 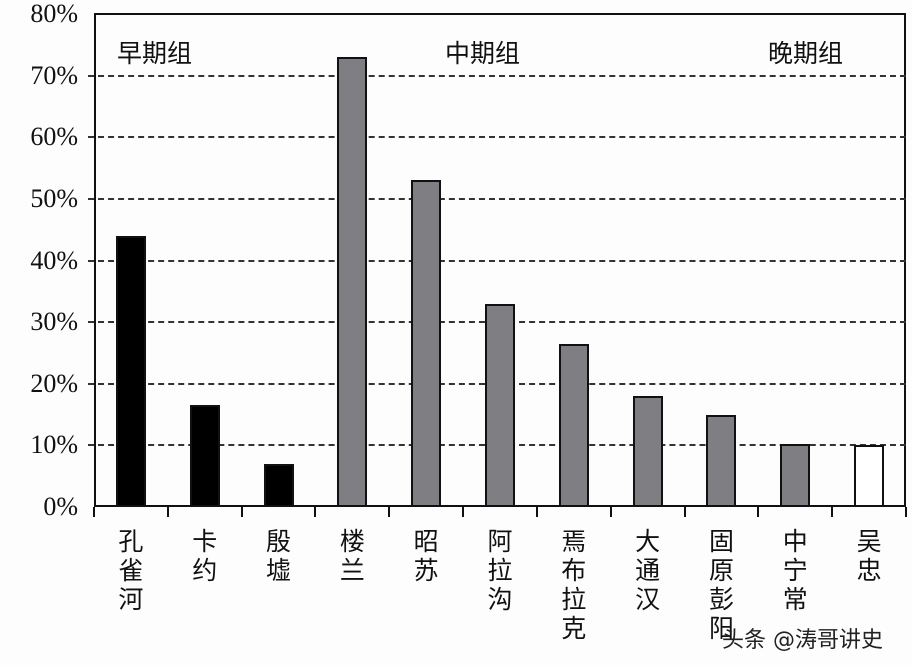 I want to click on y-tick-label: 80%, so click(x=54, y=14).